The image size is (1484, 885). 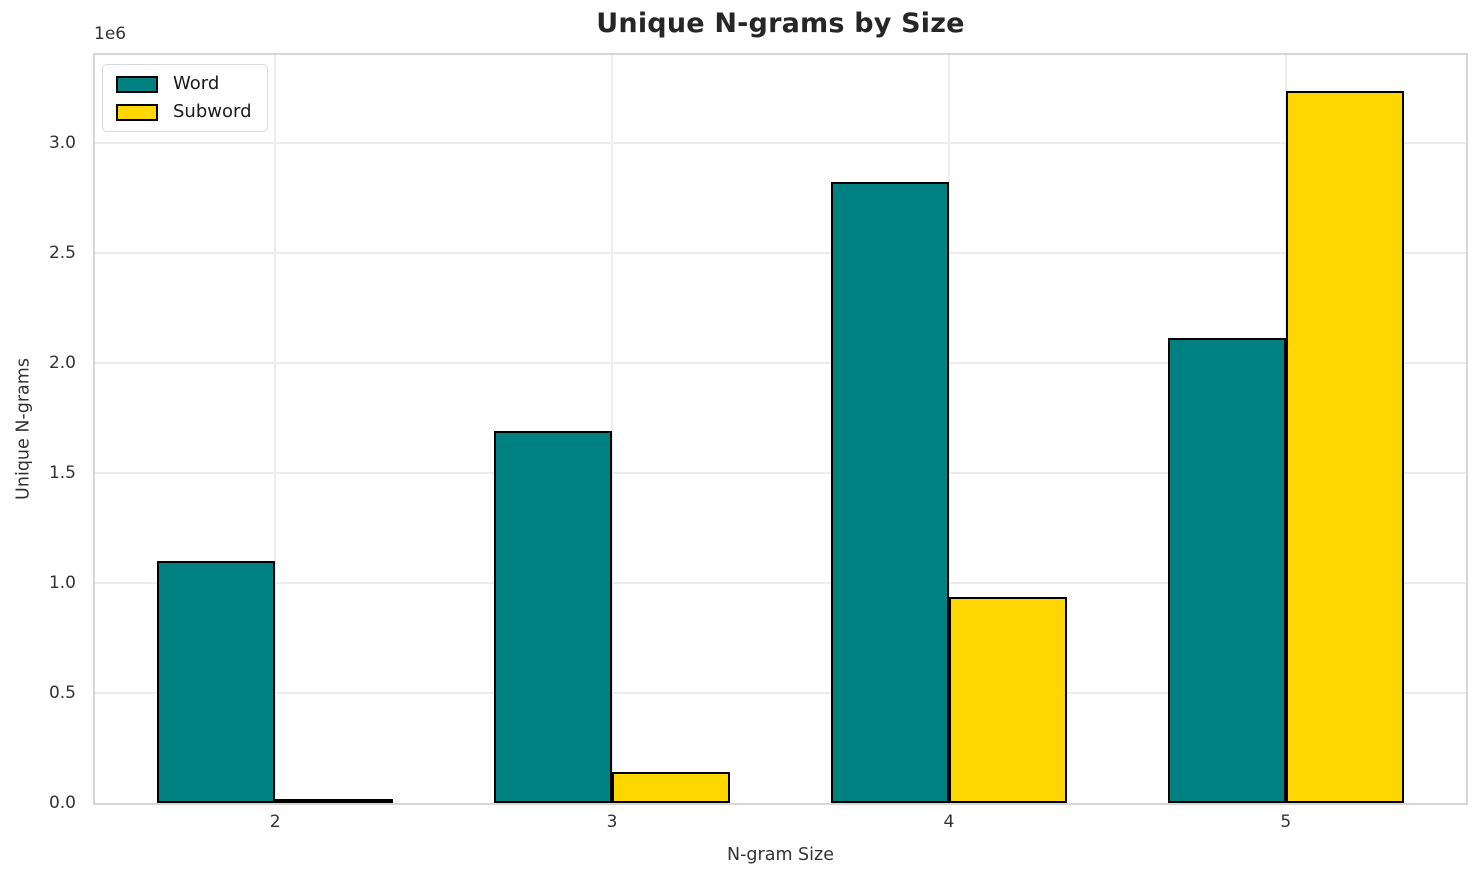 I want to click on bar-word-n3, so click(x=553, y=617).